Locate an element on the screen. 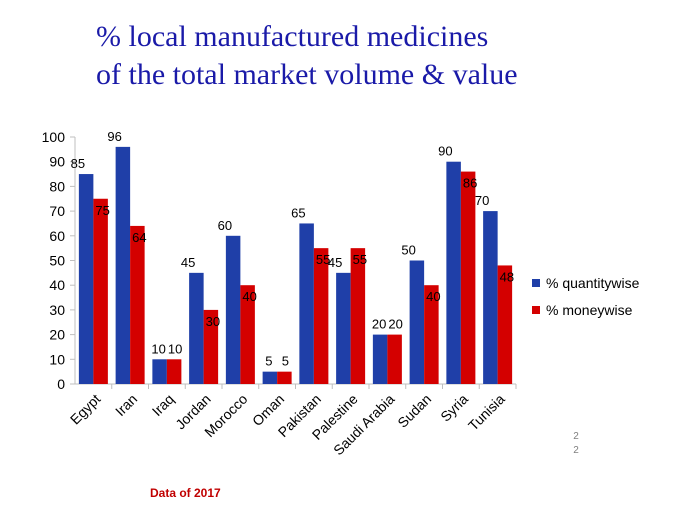  footnote: Data of 2017 is located at coordinates (185, 493).